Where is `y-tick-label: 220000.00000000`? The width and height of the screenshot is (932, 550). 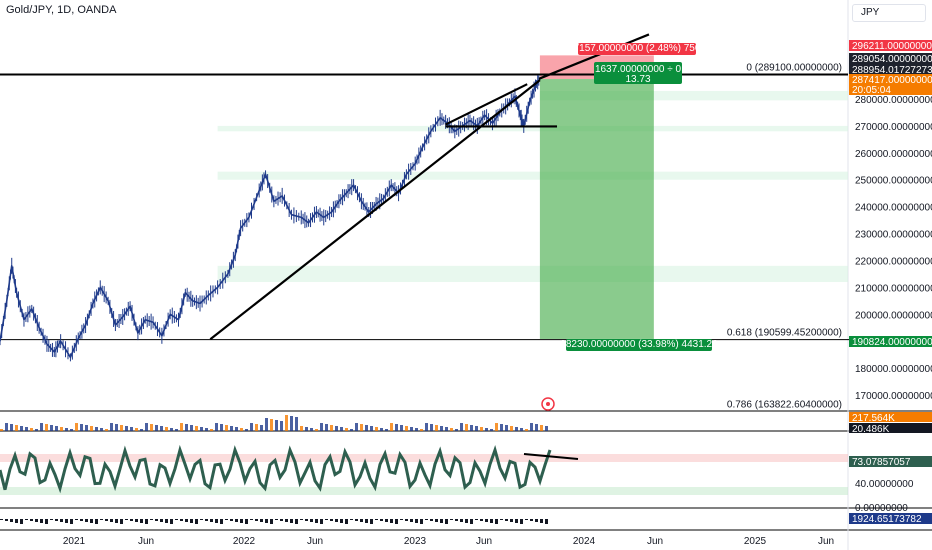
y-tick-label: 220000.00000000 is located at coordinates (893, 261).